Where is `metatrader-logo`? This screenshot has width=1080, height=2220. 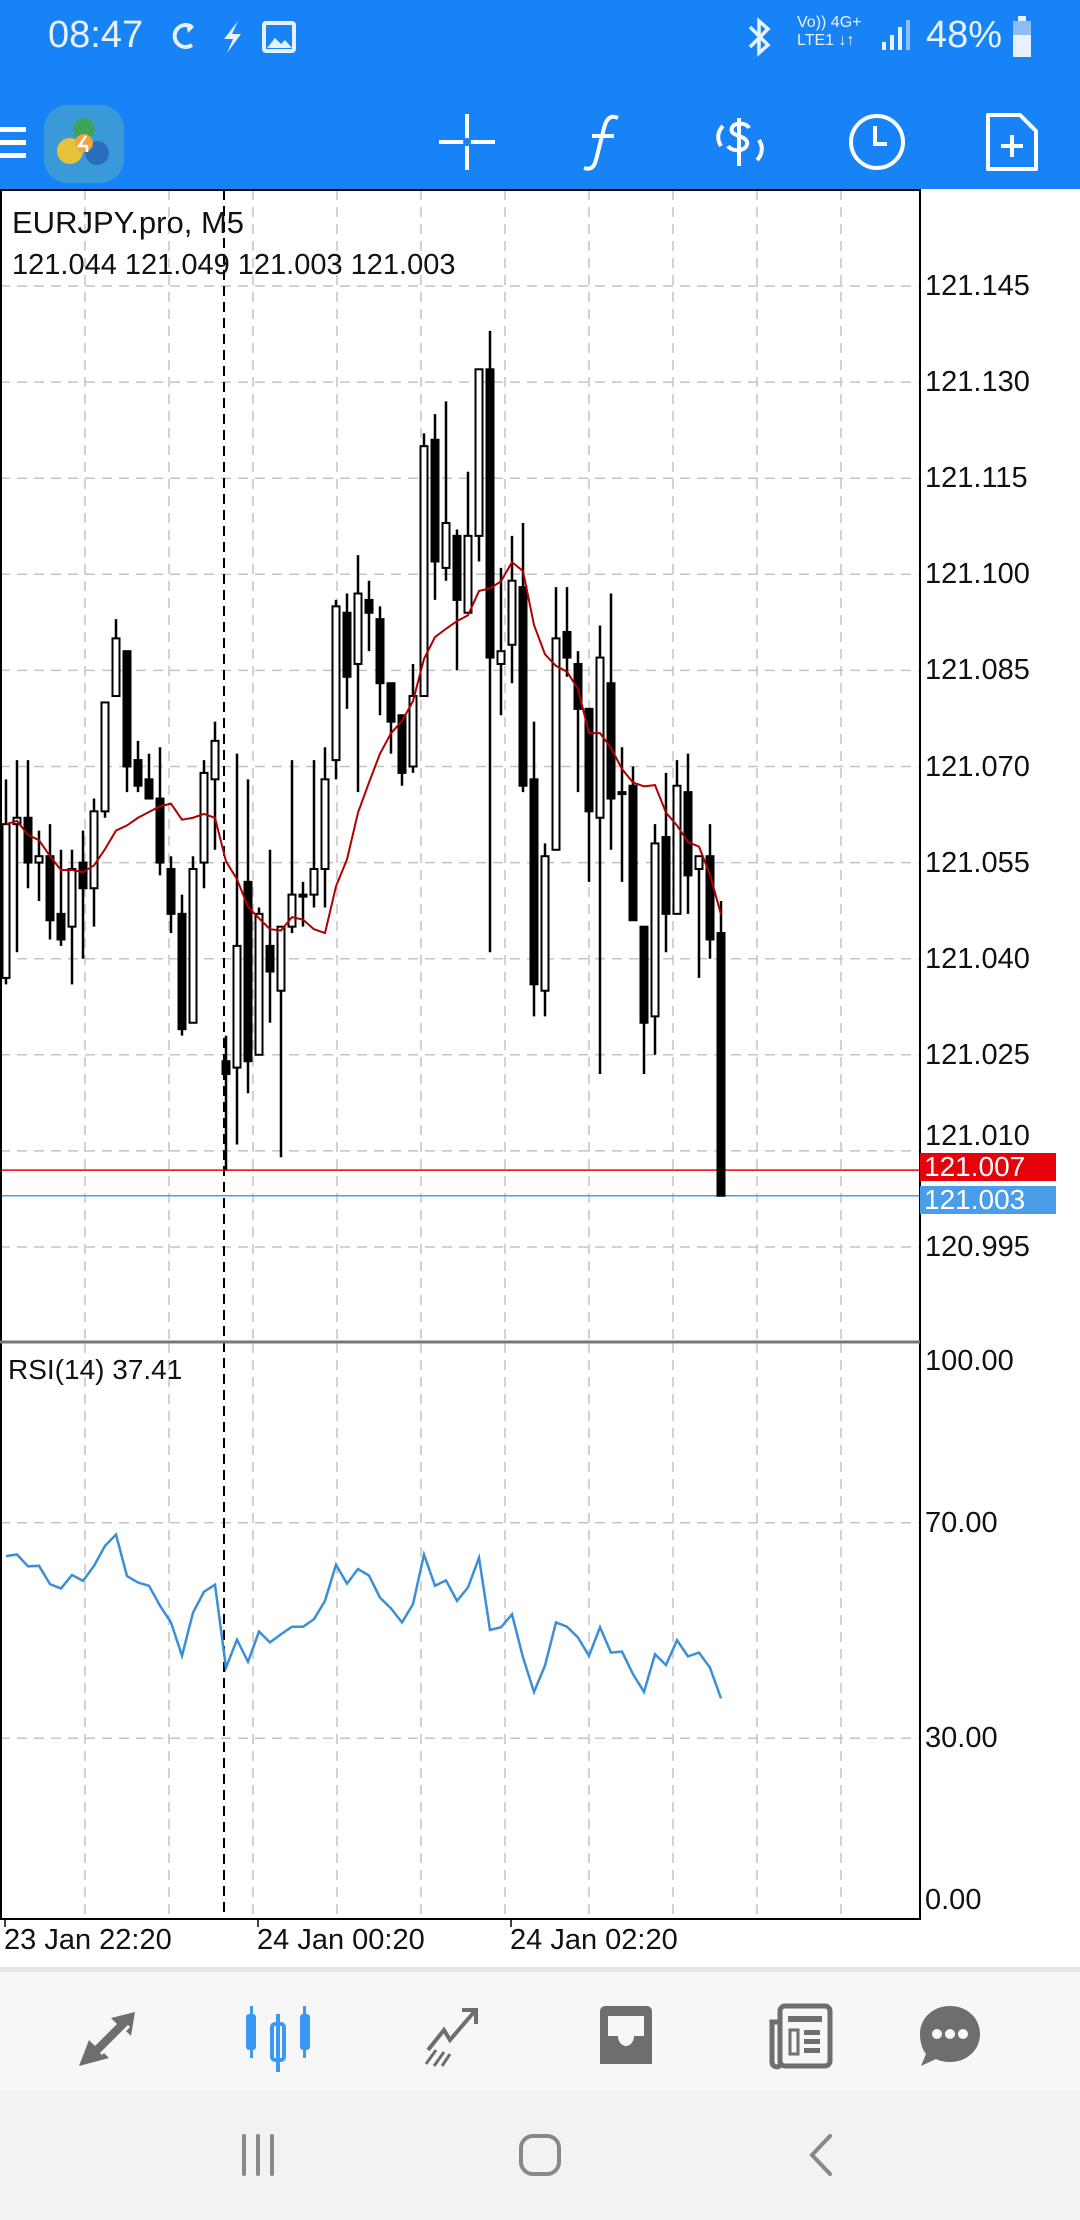 metatrader-logo is located at coordinates (84, 144).